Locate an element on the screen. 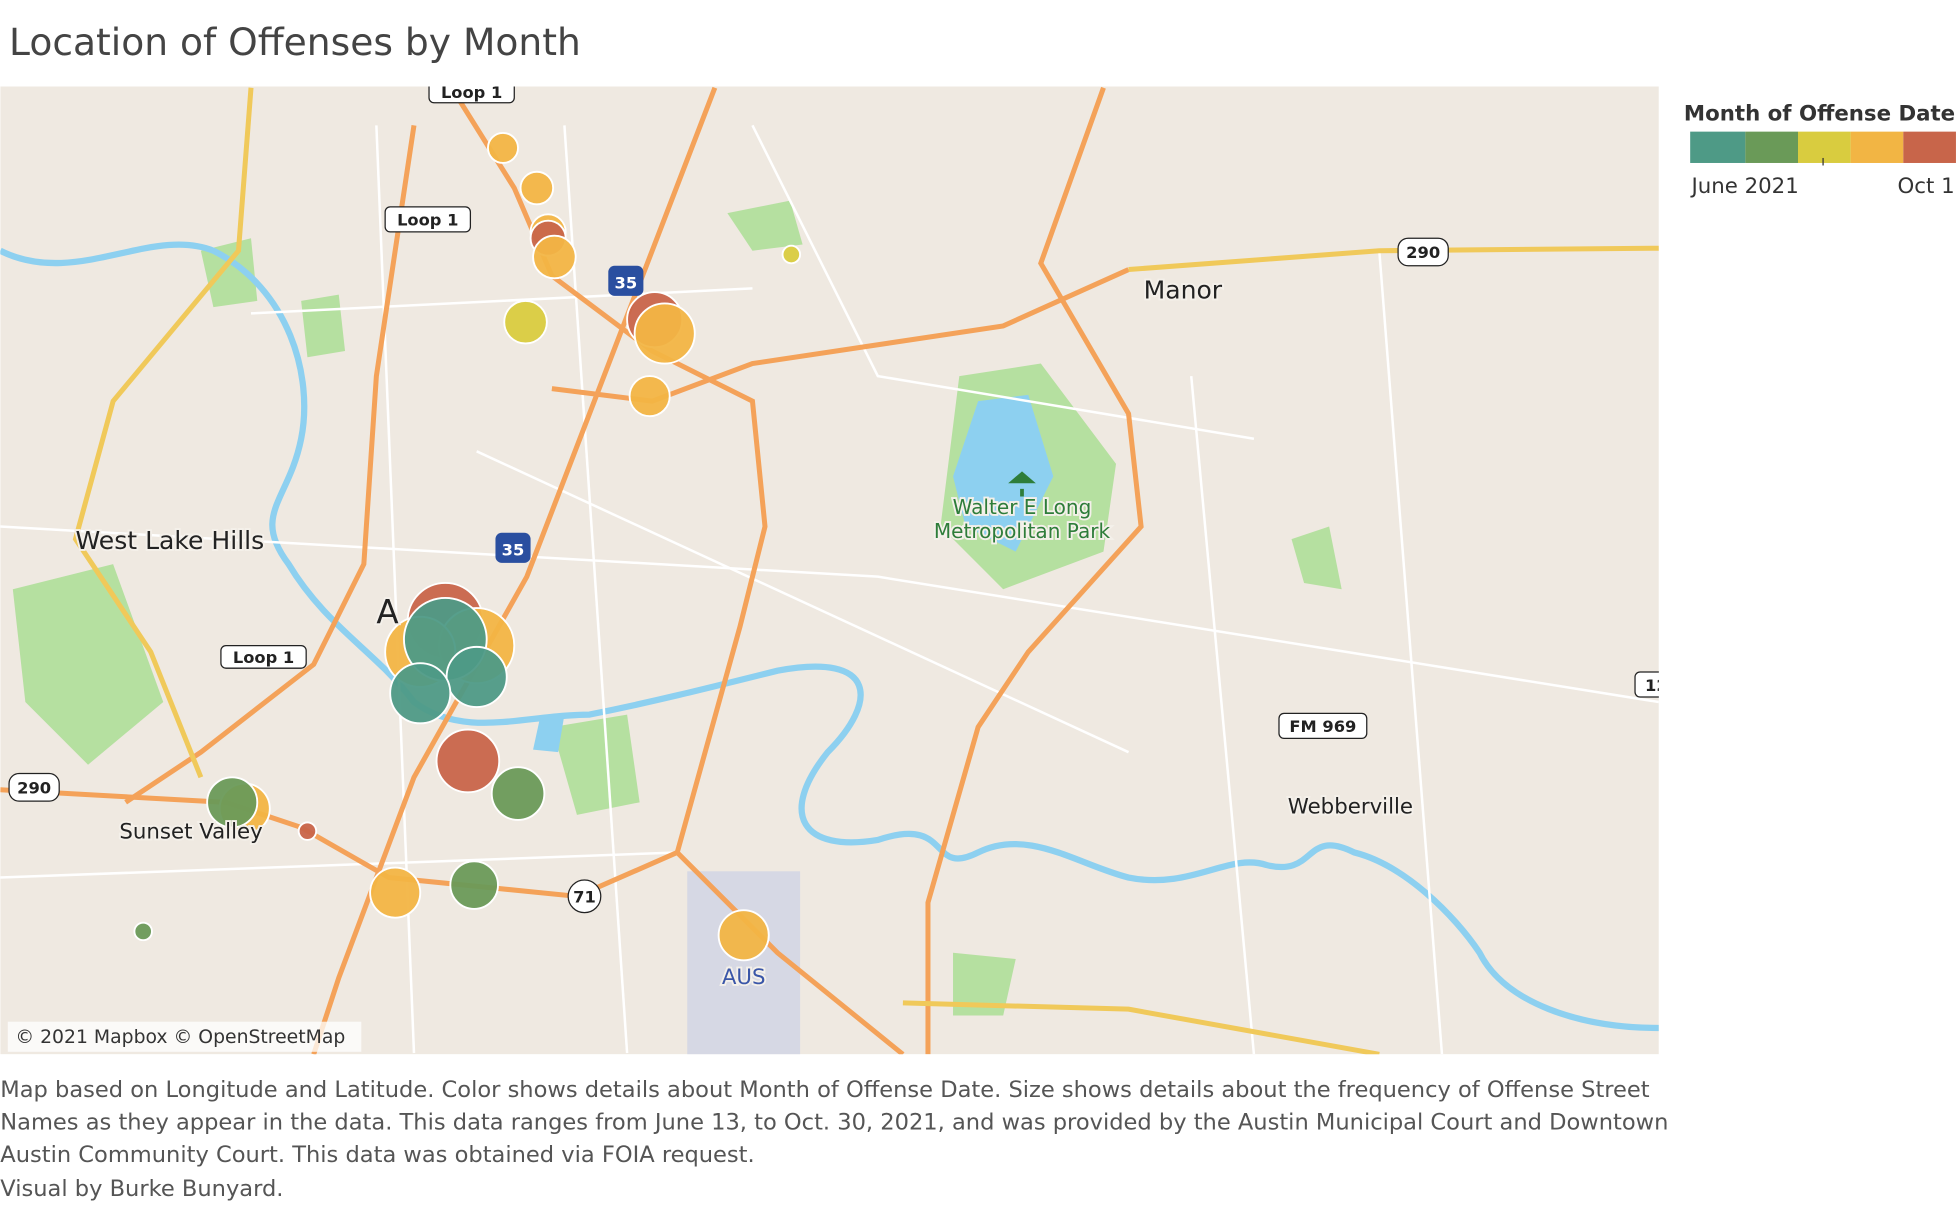 The height and width of the screenshot is (1206, 1960). map-label: FM 969 is located at coordinates (1322, 726).